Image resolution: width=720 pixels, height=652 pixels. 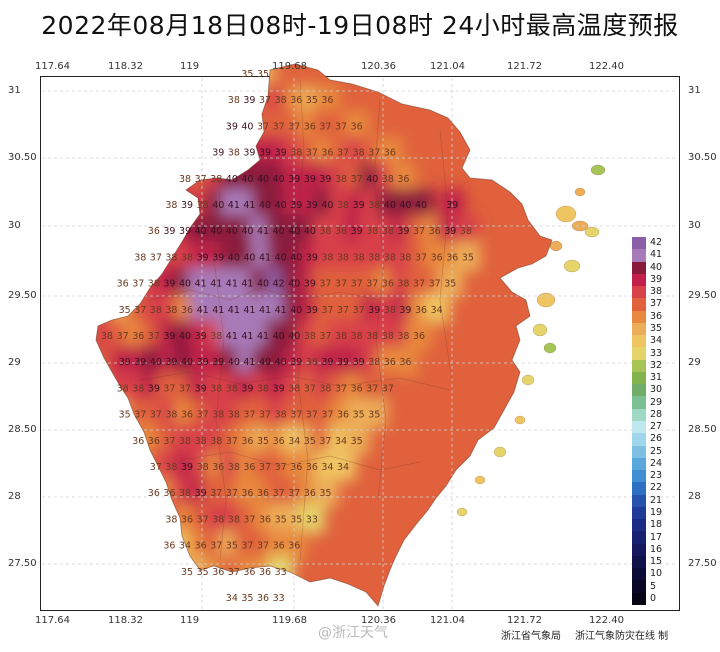 I want to click on legend-label: 29, so click(x=656, y=402).